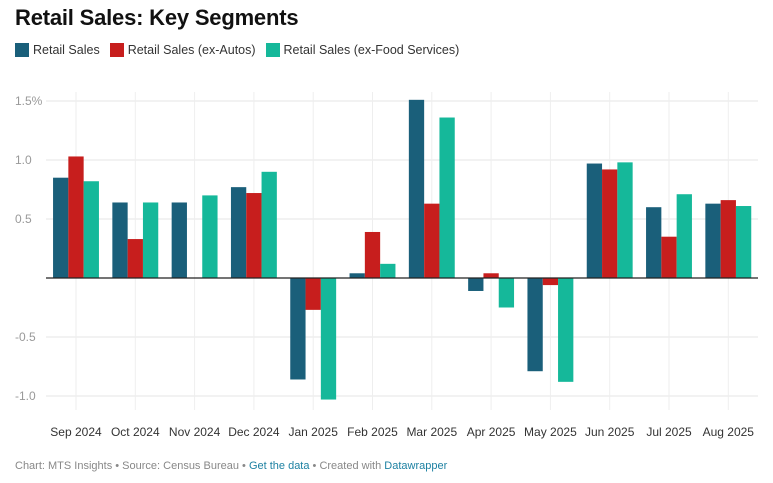 The width and height of the screenshot is (773, 483). What do you see at coordinates (416, 466) in the screenshot?
I see `datawrapper-link: Datawrapper` at bounding box center [416, 466].